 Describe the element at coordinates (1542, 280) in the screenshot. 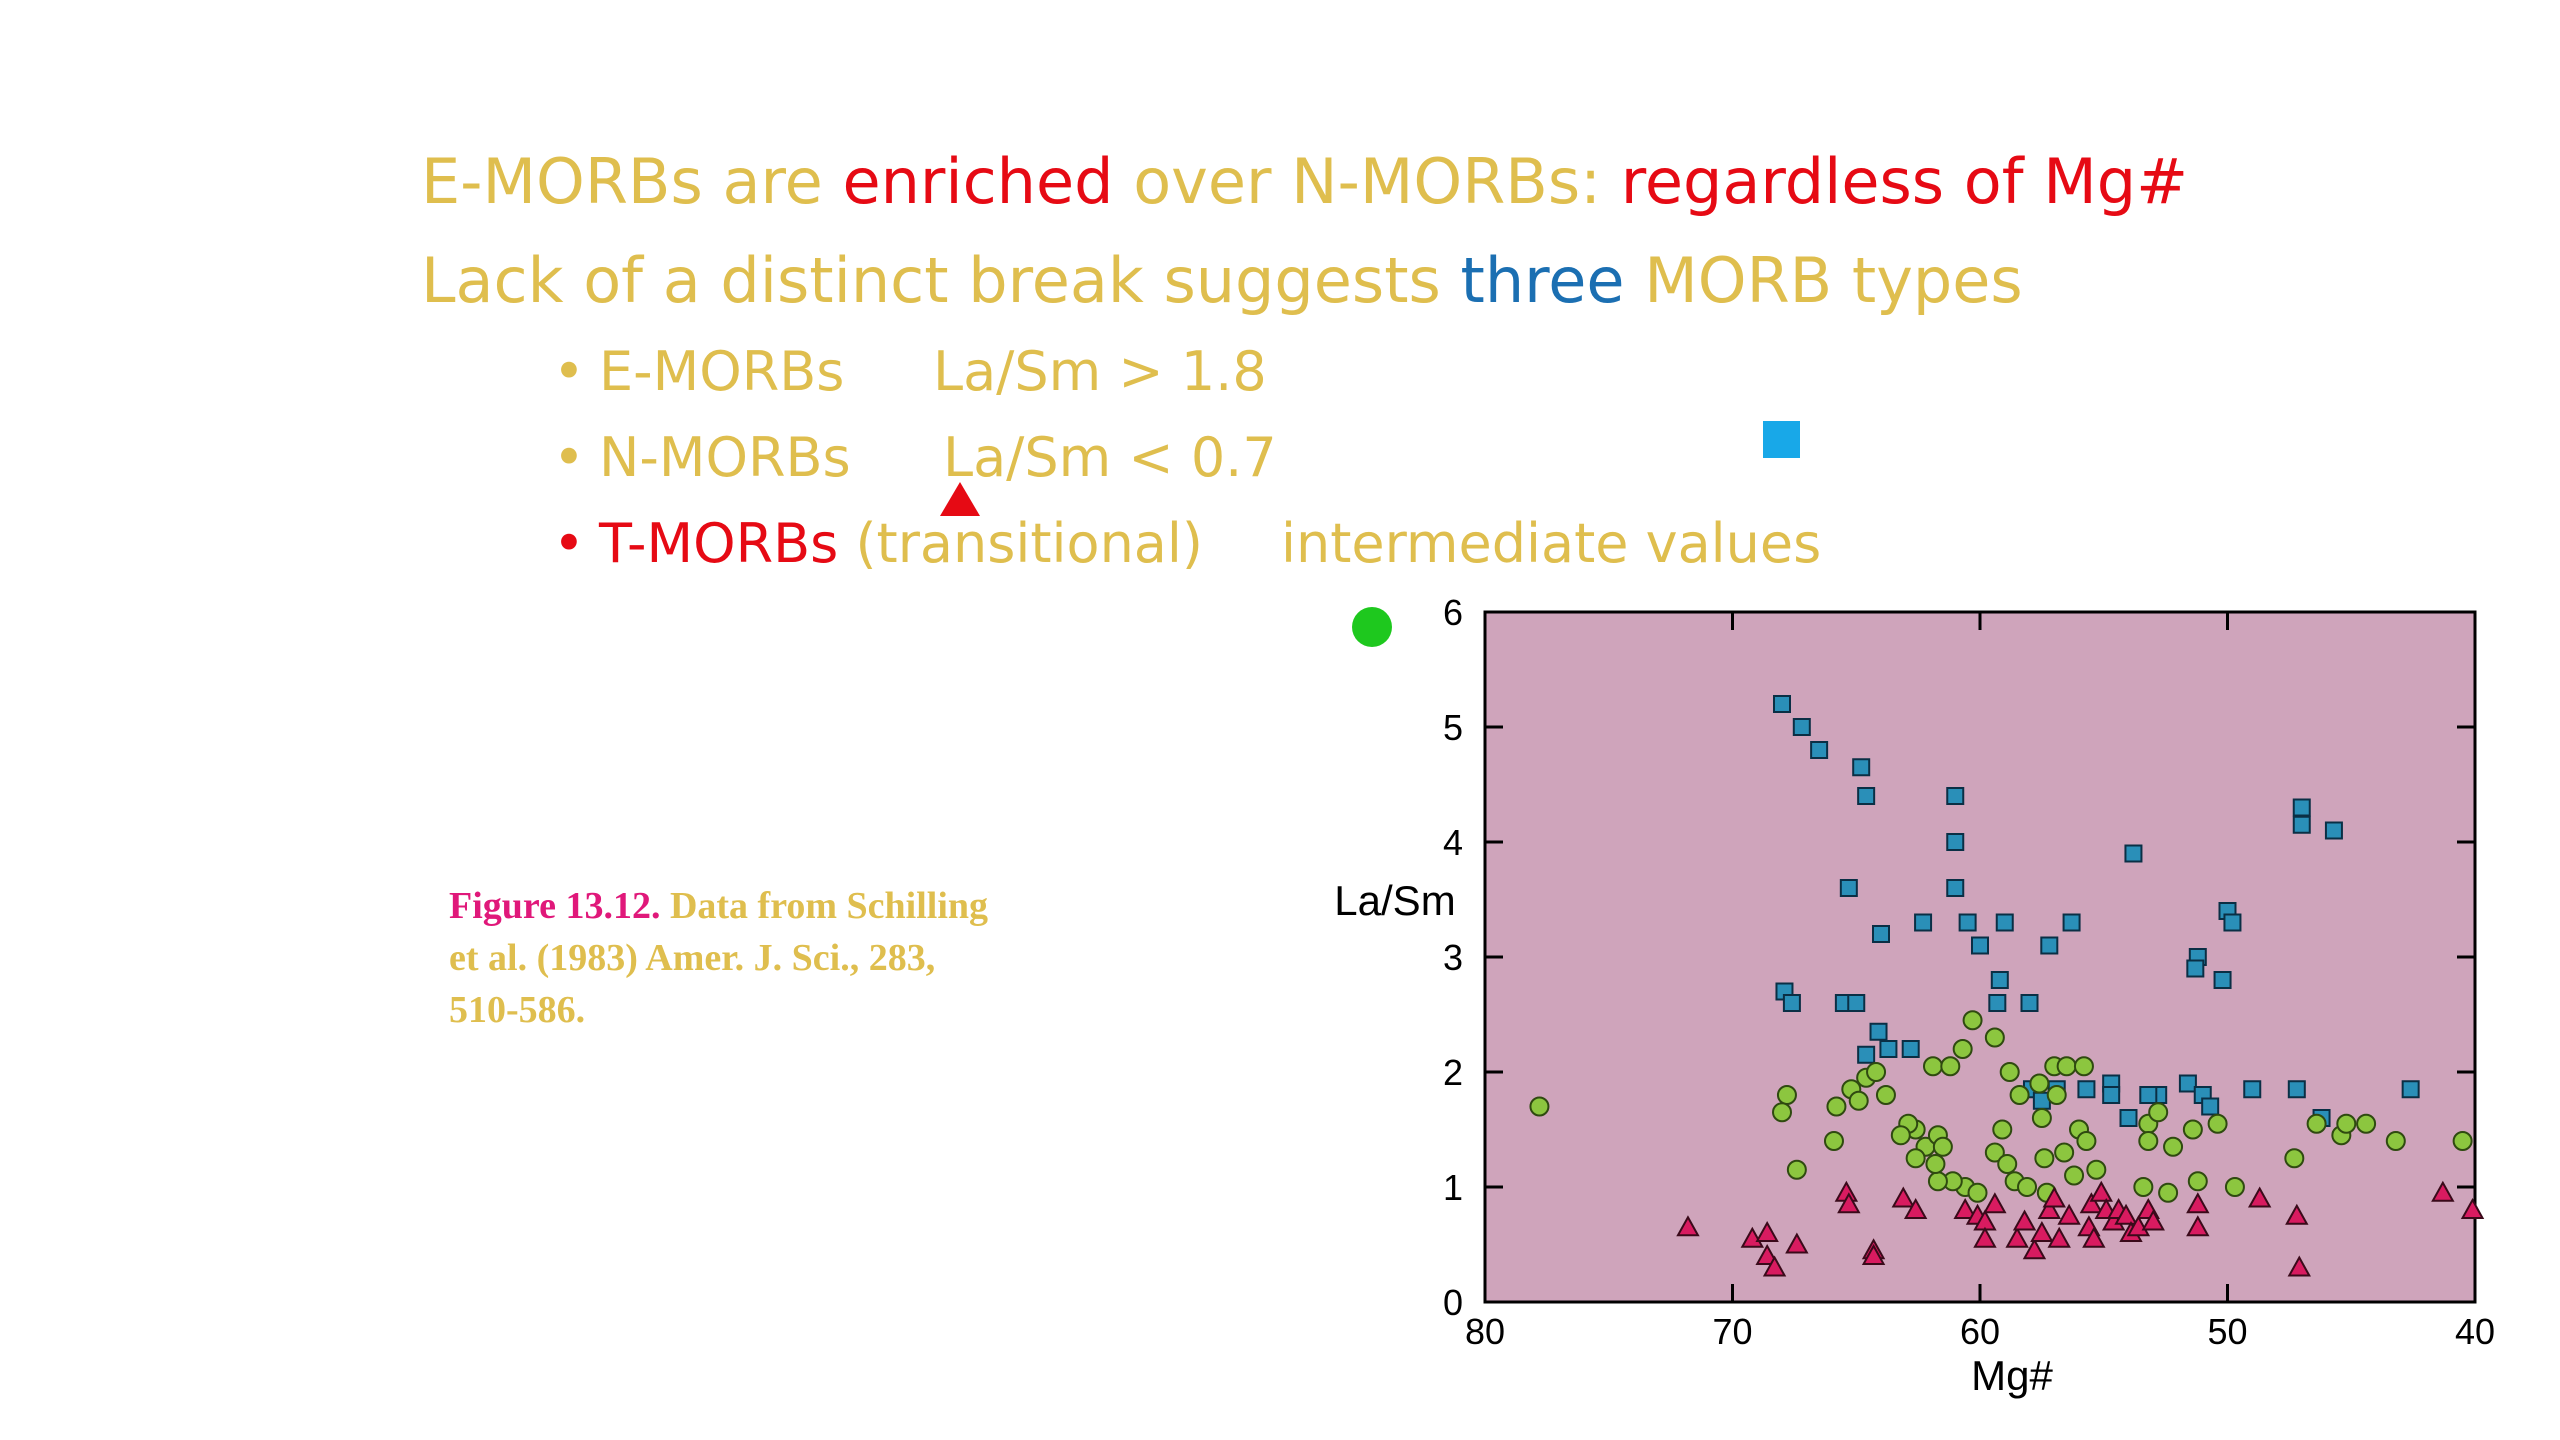

I see `heading-2-emphasis-three: three` at that location.